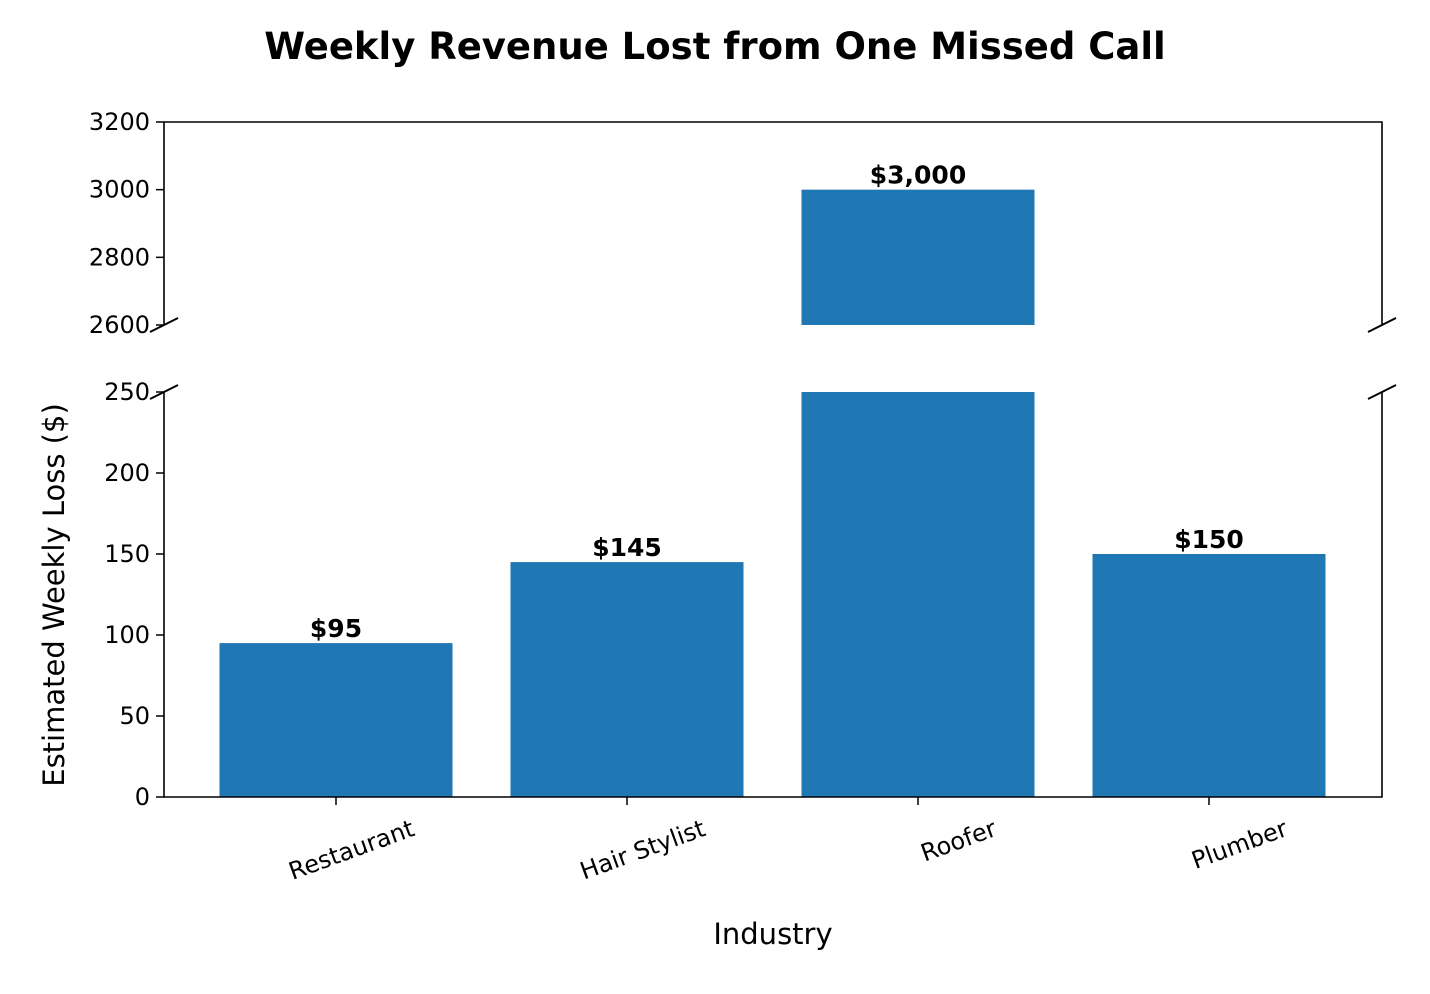  What do you see at coordinates (119, 190) in the screenshot?
I see `upper-y-tick-label: 3000` at bounding box center [119, 190].